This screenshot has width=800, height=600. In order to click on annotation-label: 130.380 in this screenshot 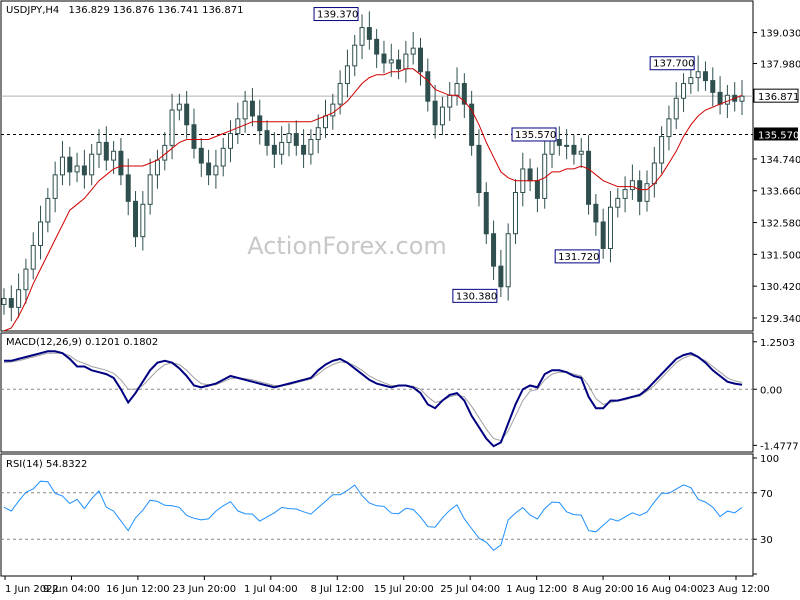, I will do `click(476, 296)`.